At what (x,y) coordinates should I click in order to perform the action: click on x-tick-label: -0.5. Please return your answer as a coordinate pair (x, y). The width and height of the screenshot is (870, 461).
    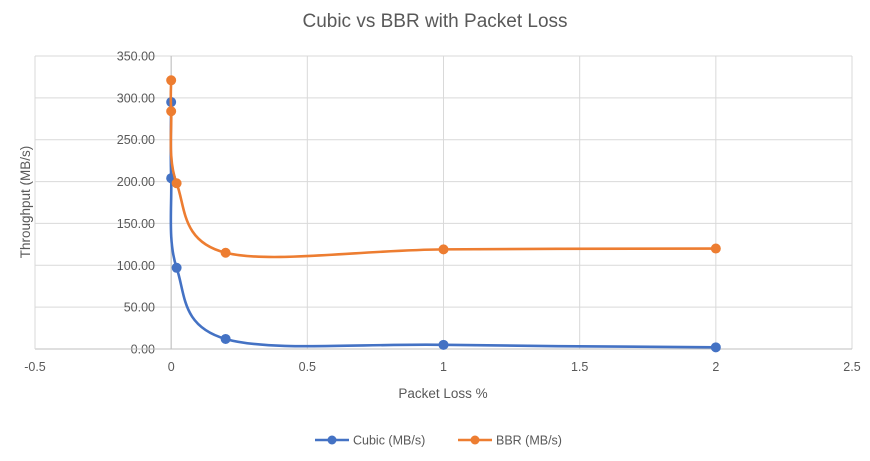
    Looking at the image, I should click on (35, 367).